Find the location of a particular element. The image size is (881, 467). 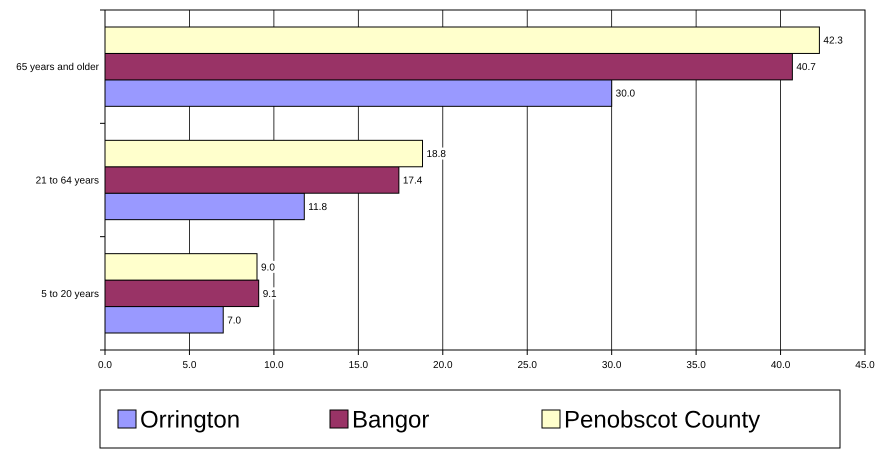

x-tick-label: 20.0 is located at coordinates (443, 365).